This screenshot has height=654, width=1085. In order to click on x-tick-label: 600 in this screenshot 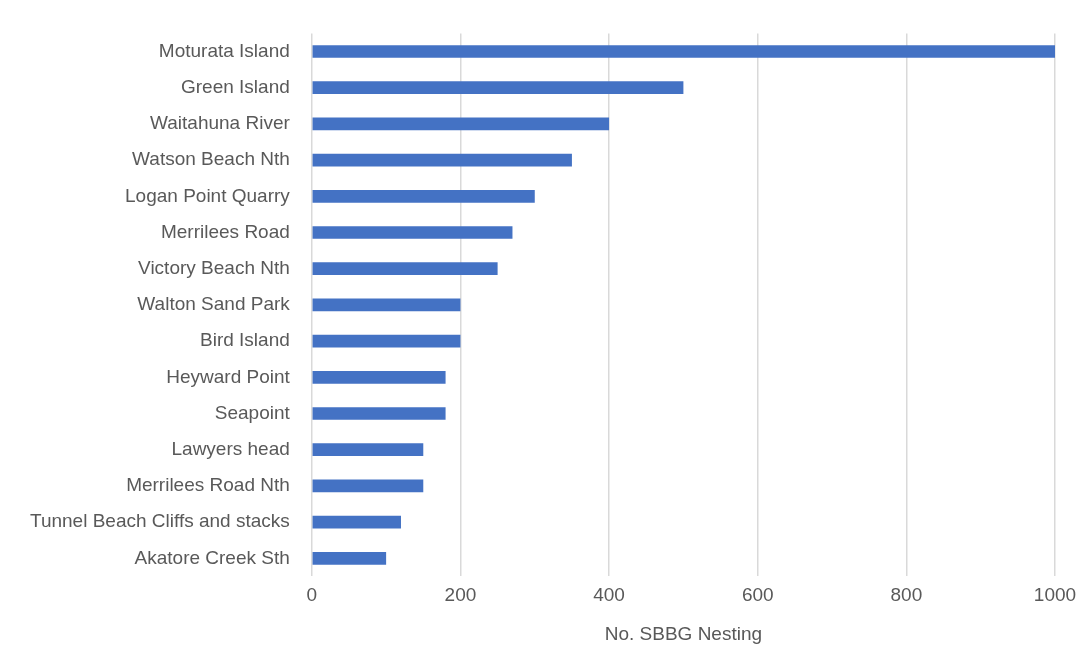, I will do `click(757, 595)`.